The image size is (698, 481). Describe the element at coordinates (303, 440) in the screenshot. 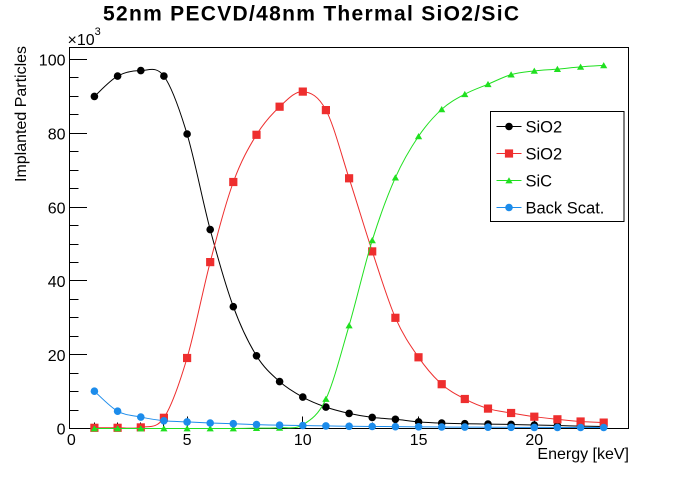

I see `svg-text: 10` at that location.